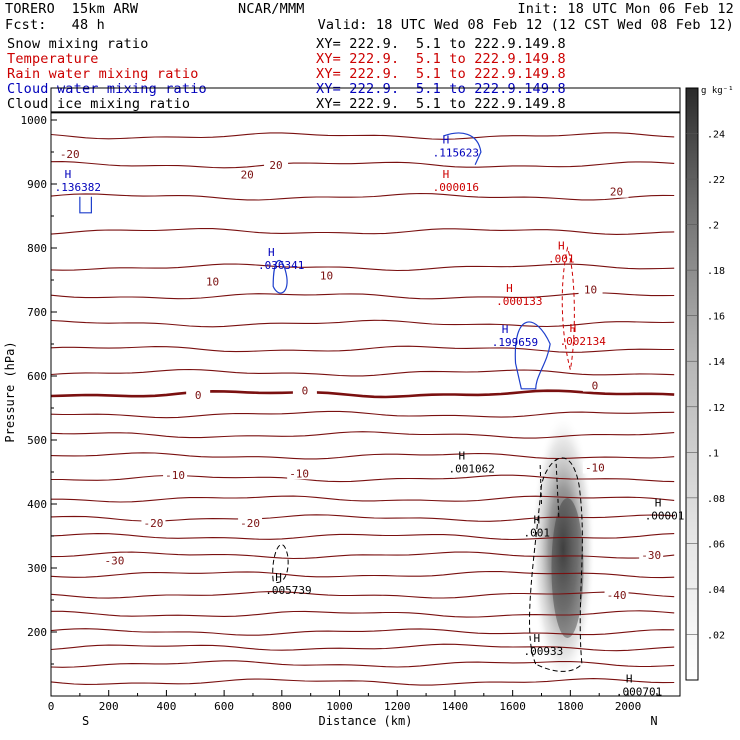 This screenshot has height=740, width=740. I want to click on x-tick-label: 400, so click(166, 706).